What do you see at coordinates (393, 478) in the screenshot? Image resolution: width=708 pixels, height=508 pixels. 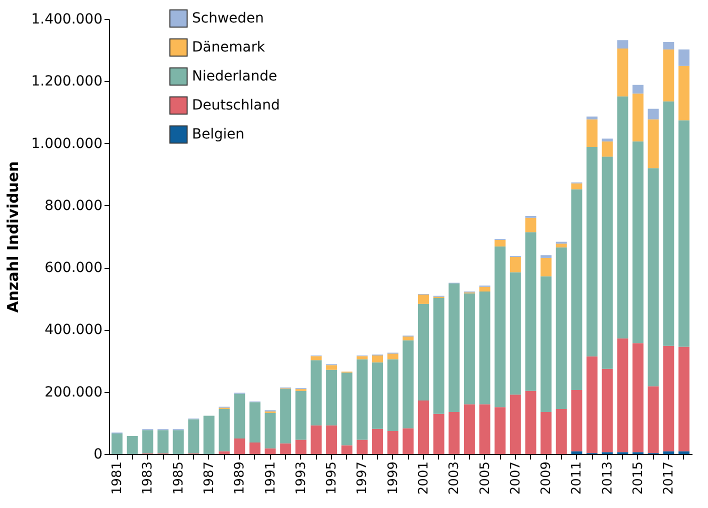 I see `x-tick-label: 1999` at bounding box center [393, 478].